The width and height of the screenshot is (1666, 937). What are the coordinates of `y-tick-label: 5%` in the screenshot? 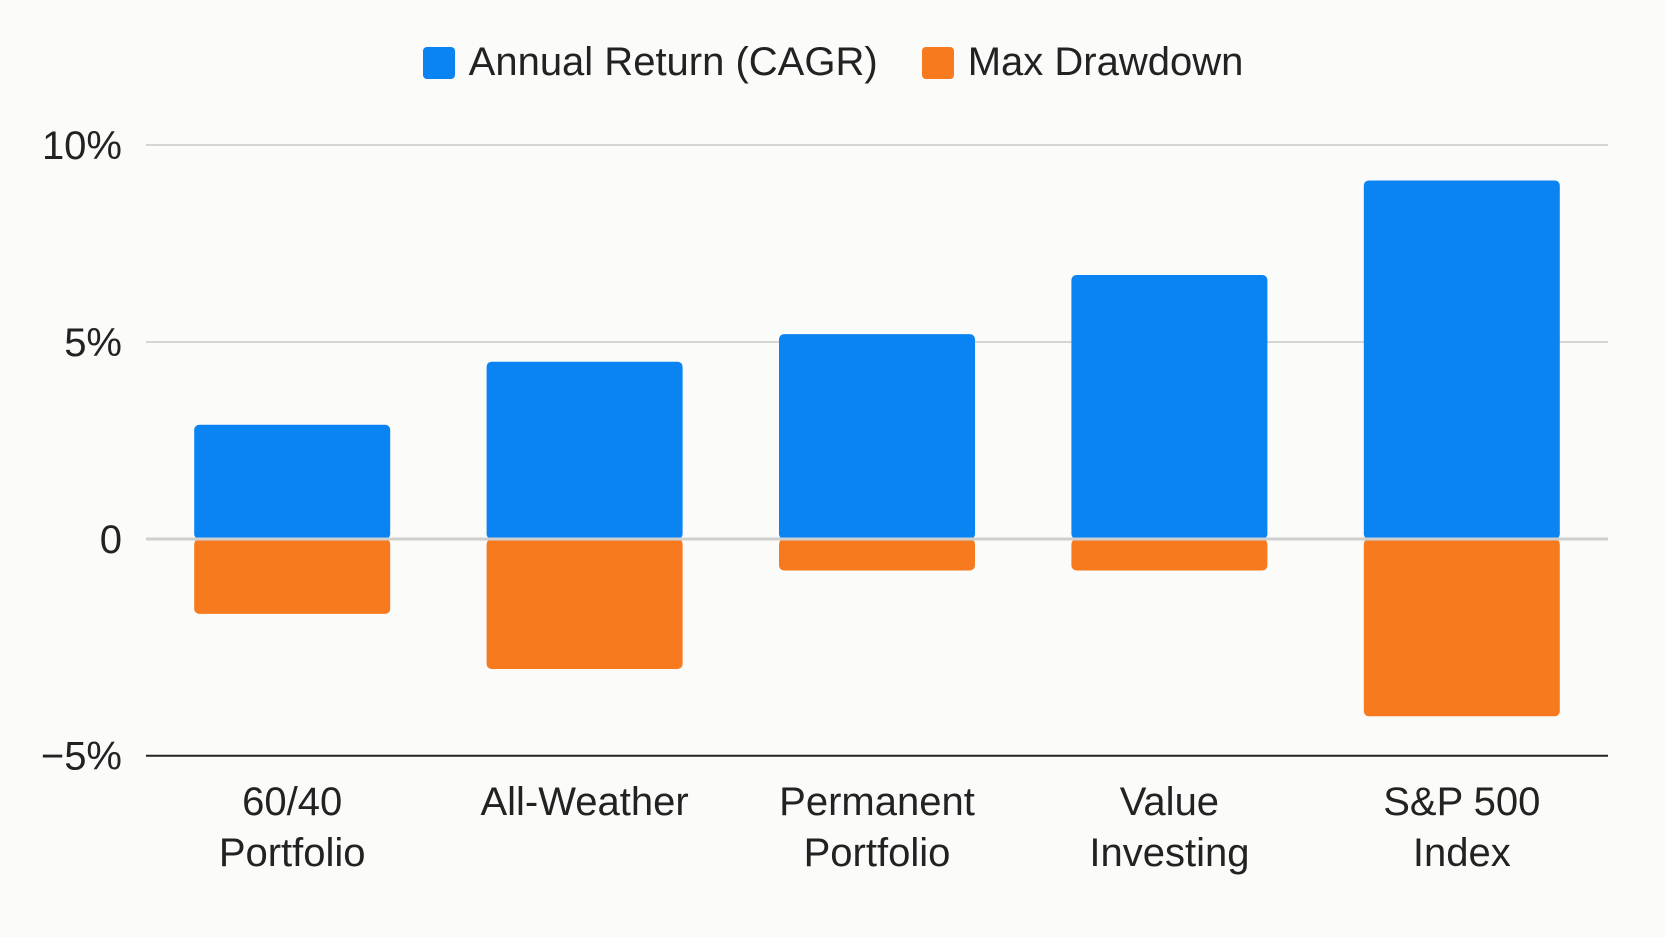 It's located at (93, 343).